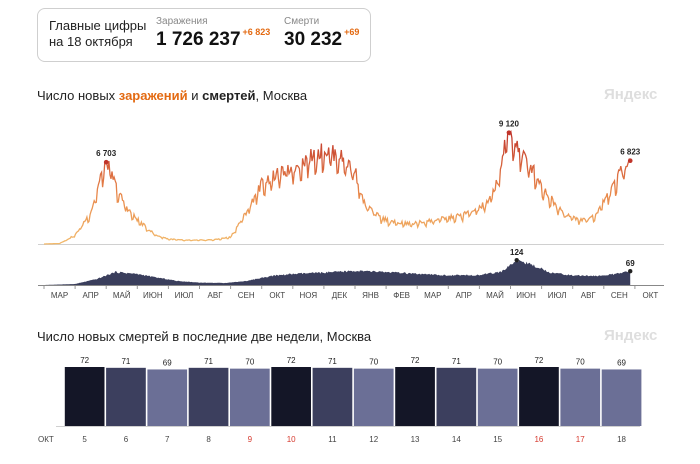 The height and width of the screenshot is (464, 700). Describe the element at coordinates (509, 124) in the screenshot. I see `cases-peak-label: 9 120` at that location.